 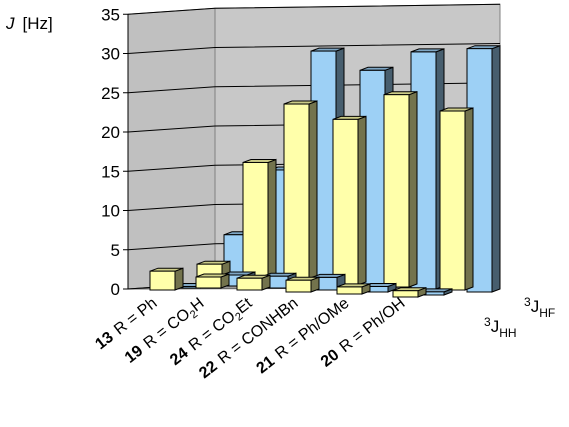 I want to click on y-tick-label: 0, so click(x=115, y=289).